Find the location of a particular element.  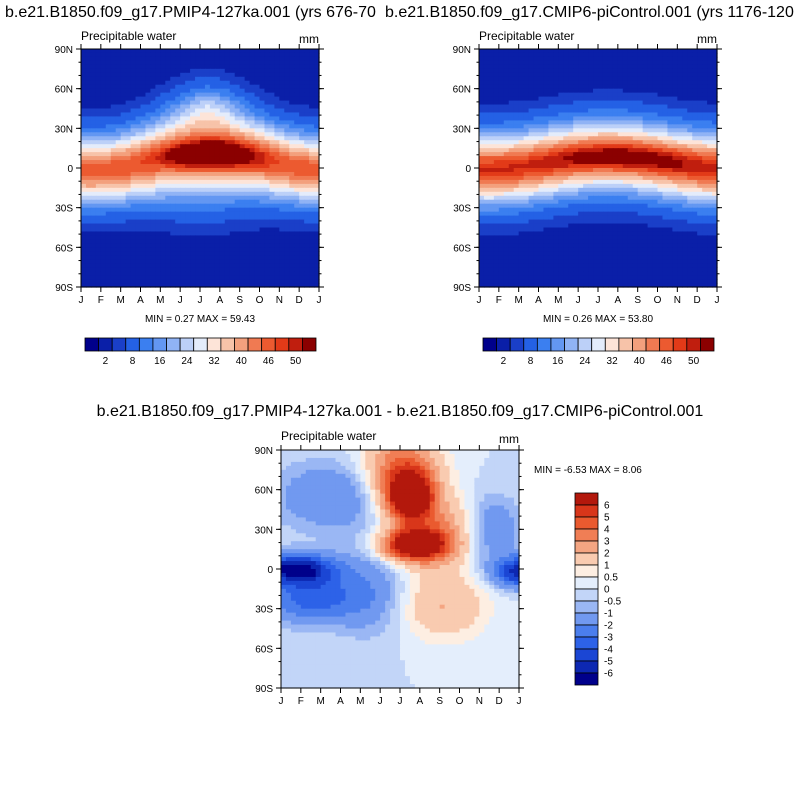

panel-pmip-colorbar-swatch is located at coordinates (146, 344).